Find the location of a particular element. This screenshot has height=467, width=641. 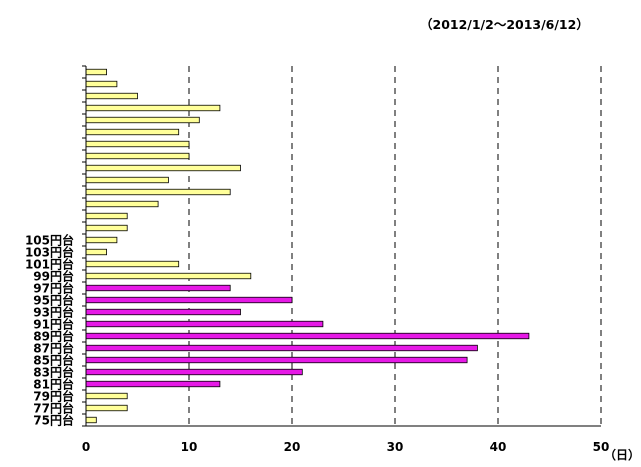

y-tick-label: 83円台 is located at coordinates (53, 372).